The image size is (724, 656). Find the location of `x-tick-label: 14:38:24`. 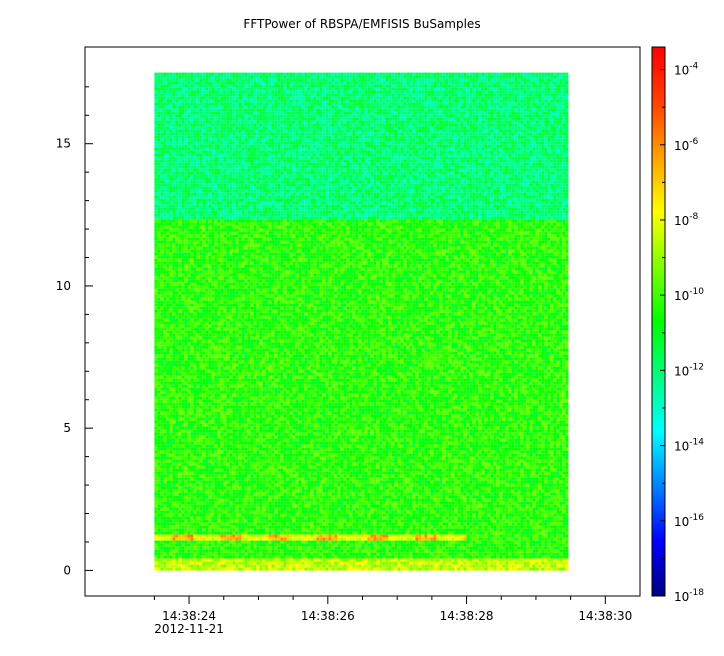

x-tick-label: 14:38:24 is located at coordinates (189, 616).